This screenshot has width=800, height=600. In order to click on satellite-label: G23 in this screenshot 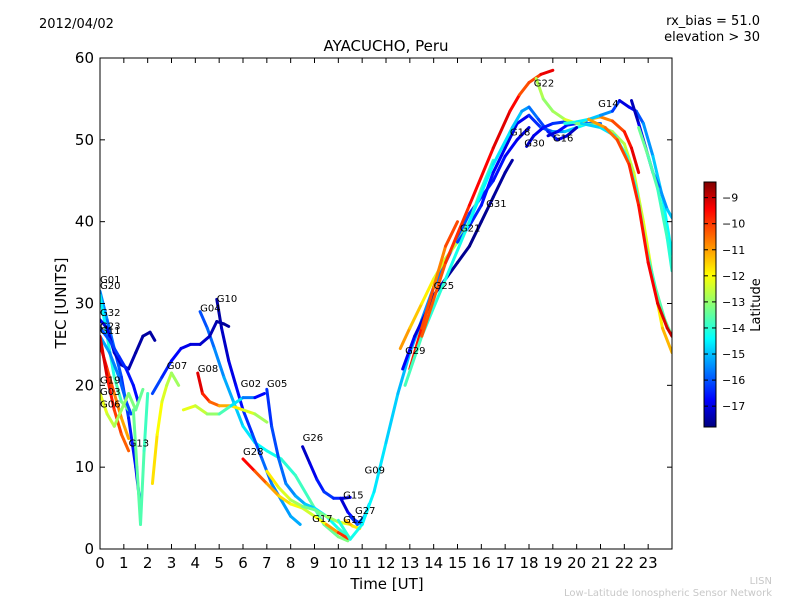, I will do `click(110, 327)`.